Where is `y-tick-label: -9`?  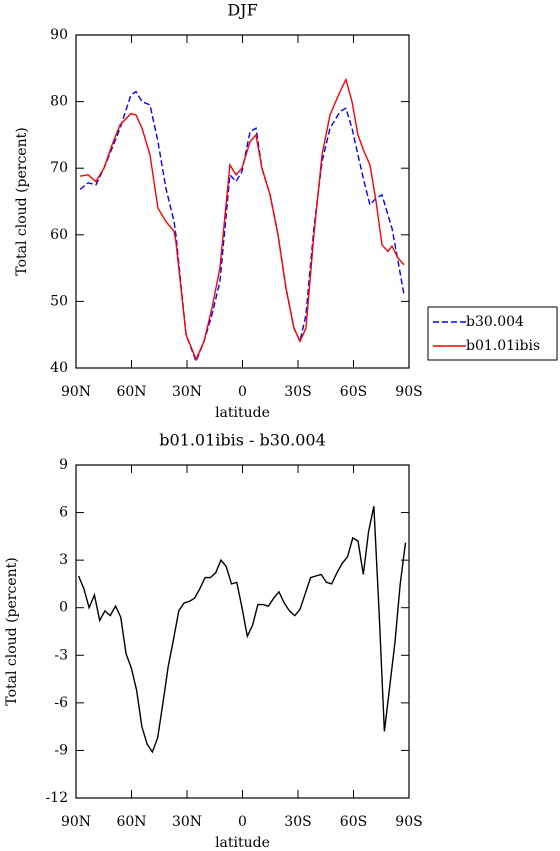 y-tick-label: -9 is located at coordinates (61, 750).